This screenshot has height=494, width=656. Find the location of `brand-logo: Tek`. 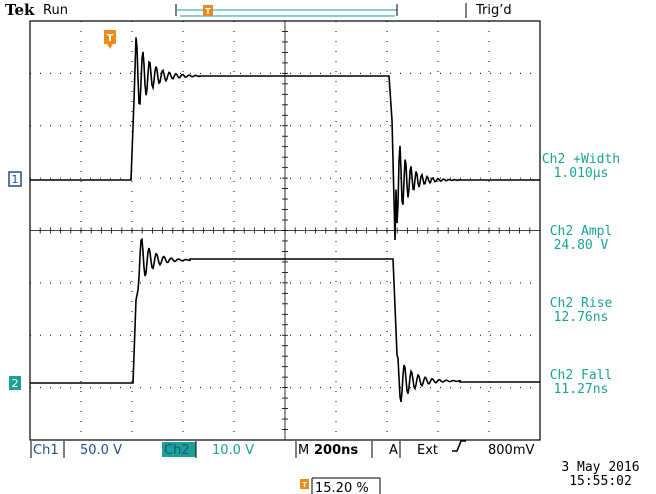

brand-logo: Tek is located at coordinates (20, 10).